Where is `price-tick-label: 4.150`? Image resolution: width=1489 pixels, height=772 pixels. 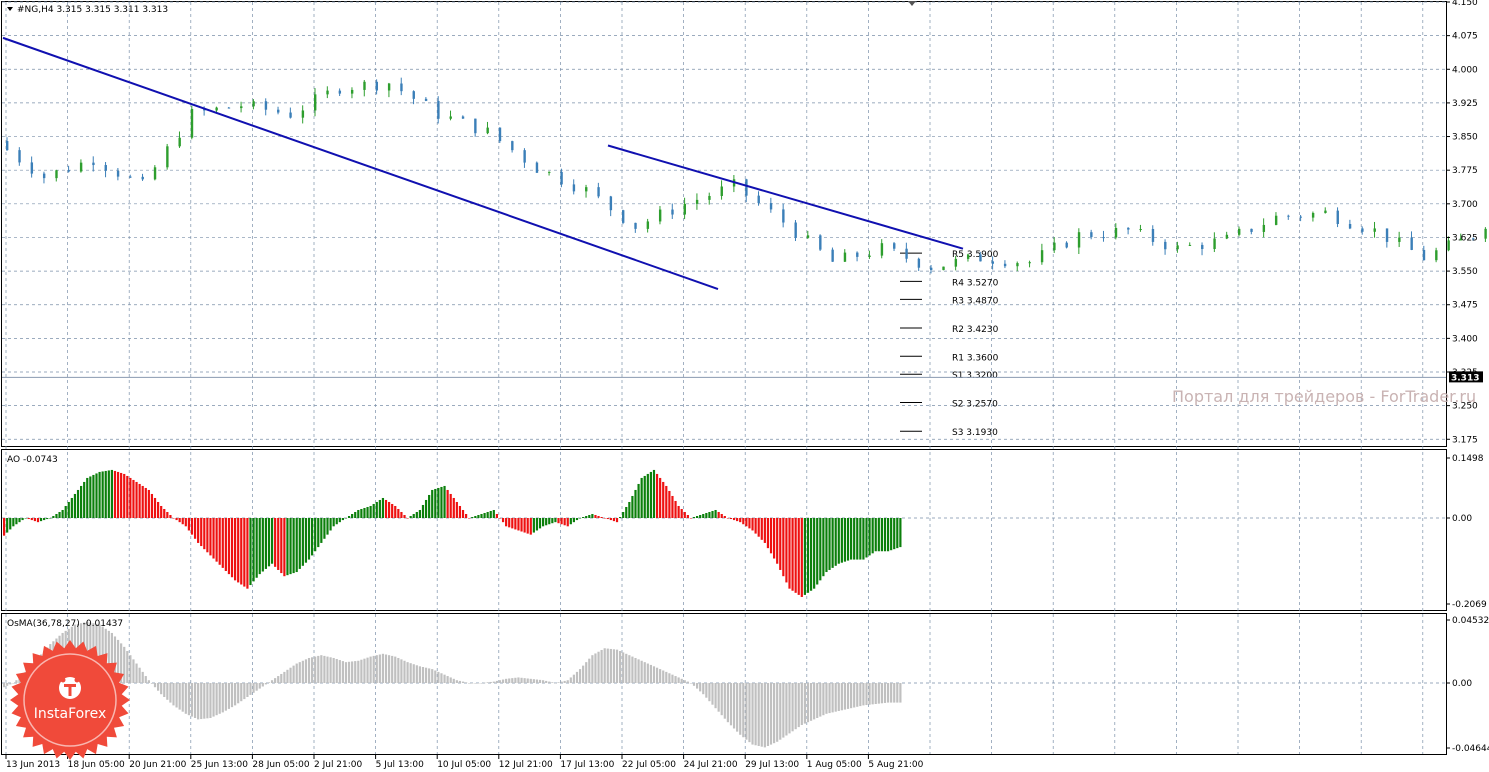 price-tick-label: 4.150 is located at coordinates (1465, 4).